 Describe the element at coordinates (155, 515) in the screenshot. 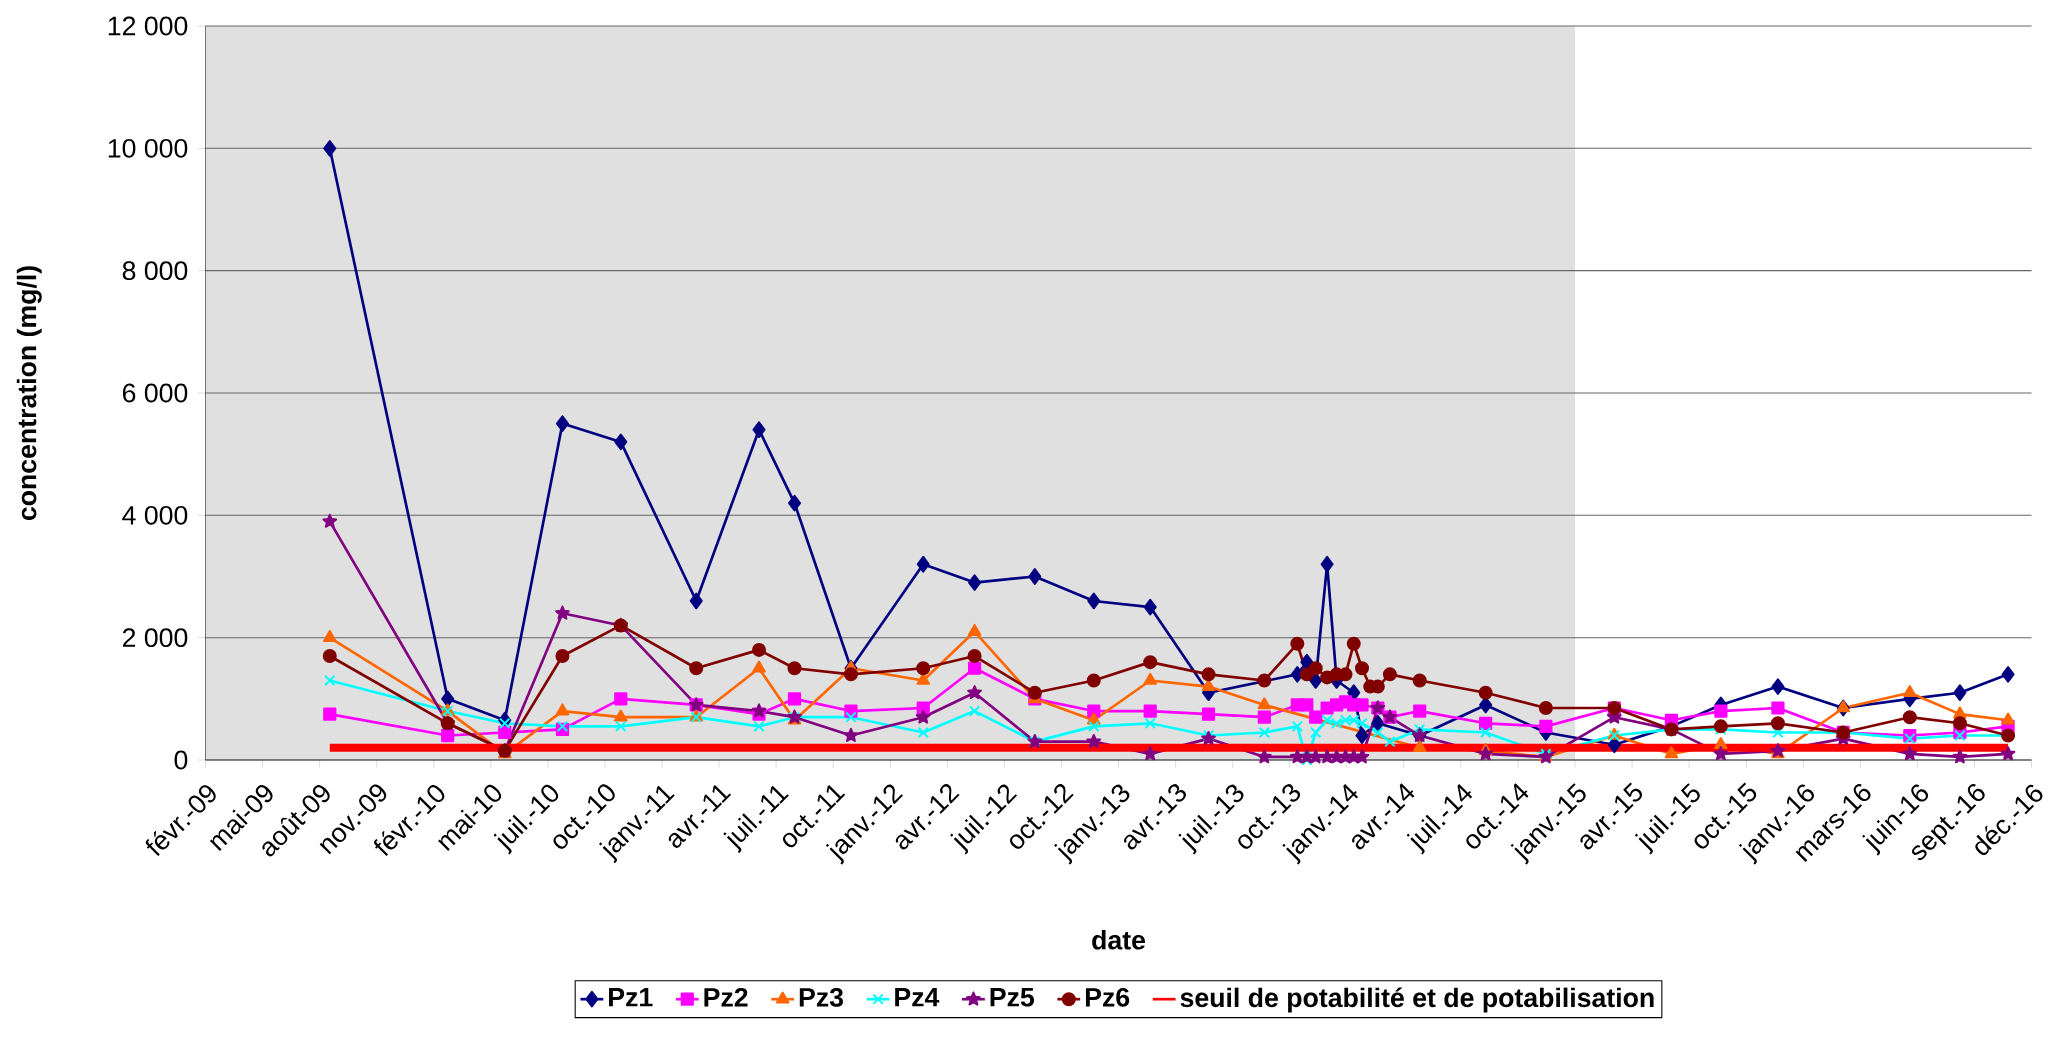

I see `y-tick-label: 4 000` at that location.